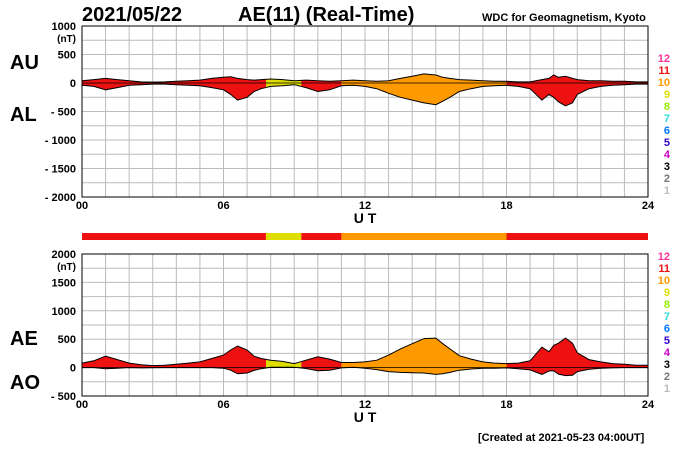  What do you see at coordinates (64, 312) in the screenshot?
I see `panel2-y-tick-label: 1000` at bounding box center [64, 312].